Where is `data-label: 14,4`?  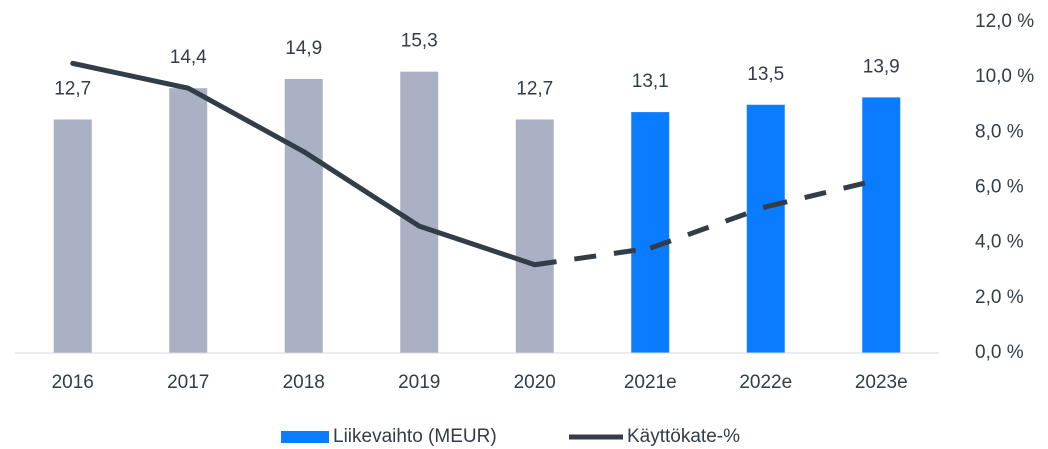 data-label: 14,4 is located at coordinates (188, 57).